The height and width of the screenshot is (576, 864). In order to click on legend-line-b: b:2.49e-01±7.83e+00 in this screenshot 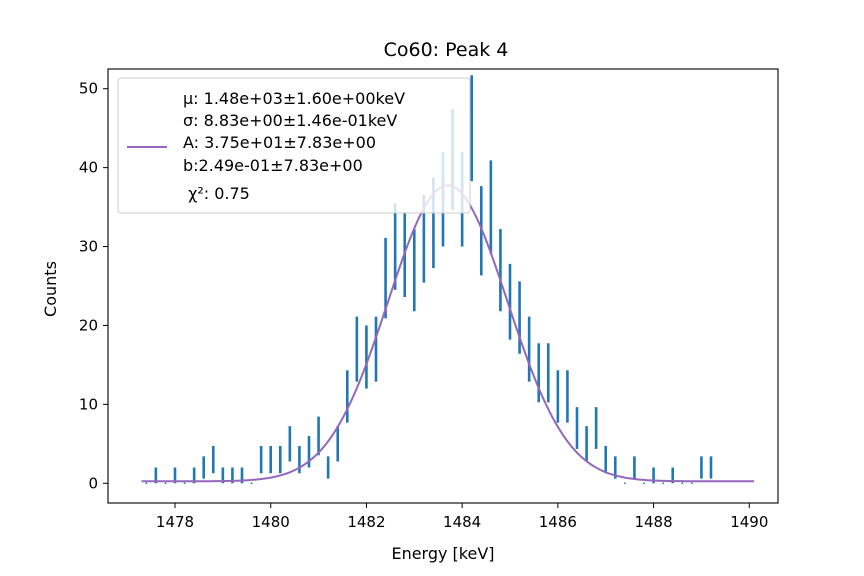, I will do `click(273, 165)`.